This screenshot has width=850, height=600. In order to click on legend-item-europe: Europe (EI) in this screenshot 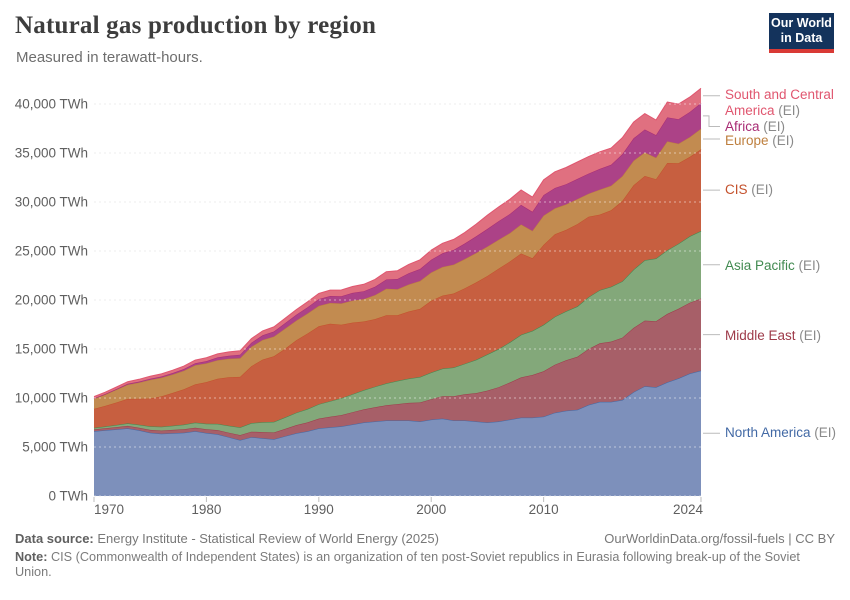, I will do `click(786, 141)`.